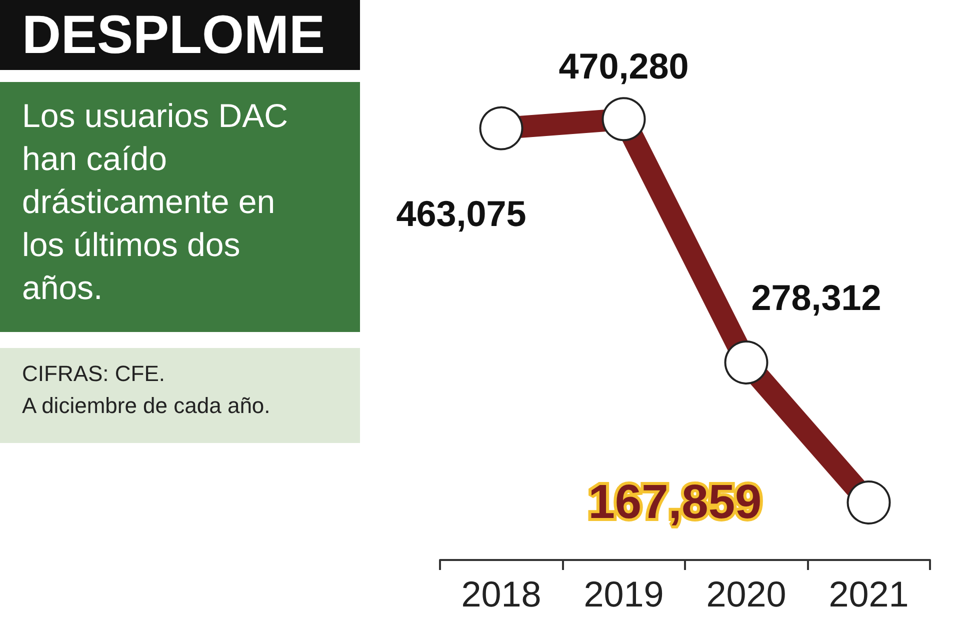  I want to click on x-tick-label: 2020, so click(746, 594).